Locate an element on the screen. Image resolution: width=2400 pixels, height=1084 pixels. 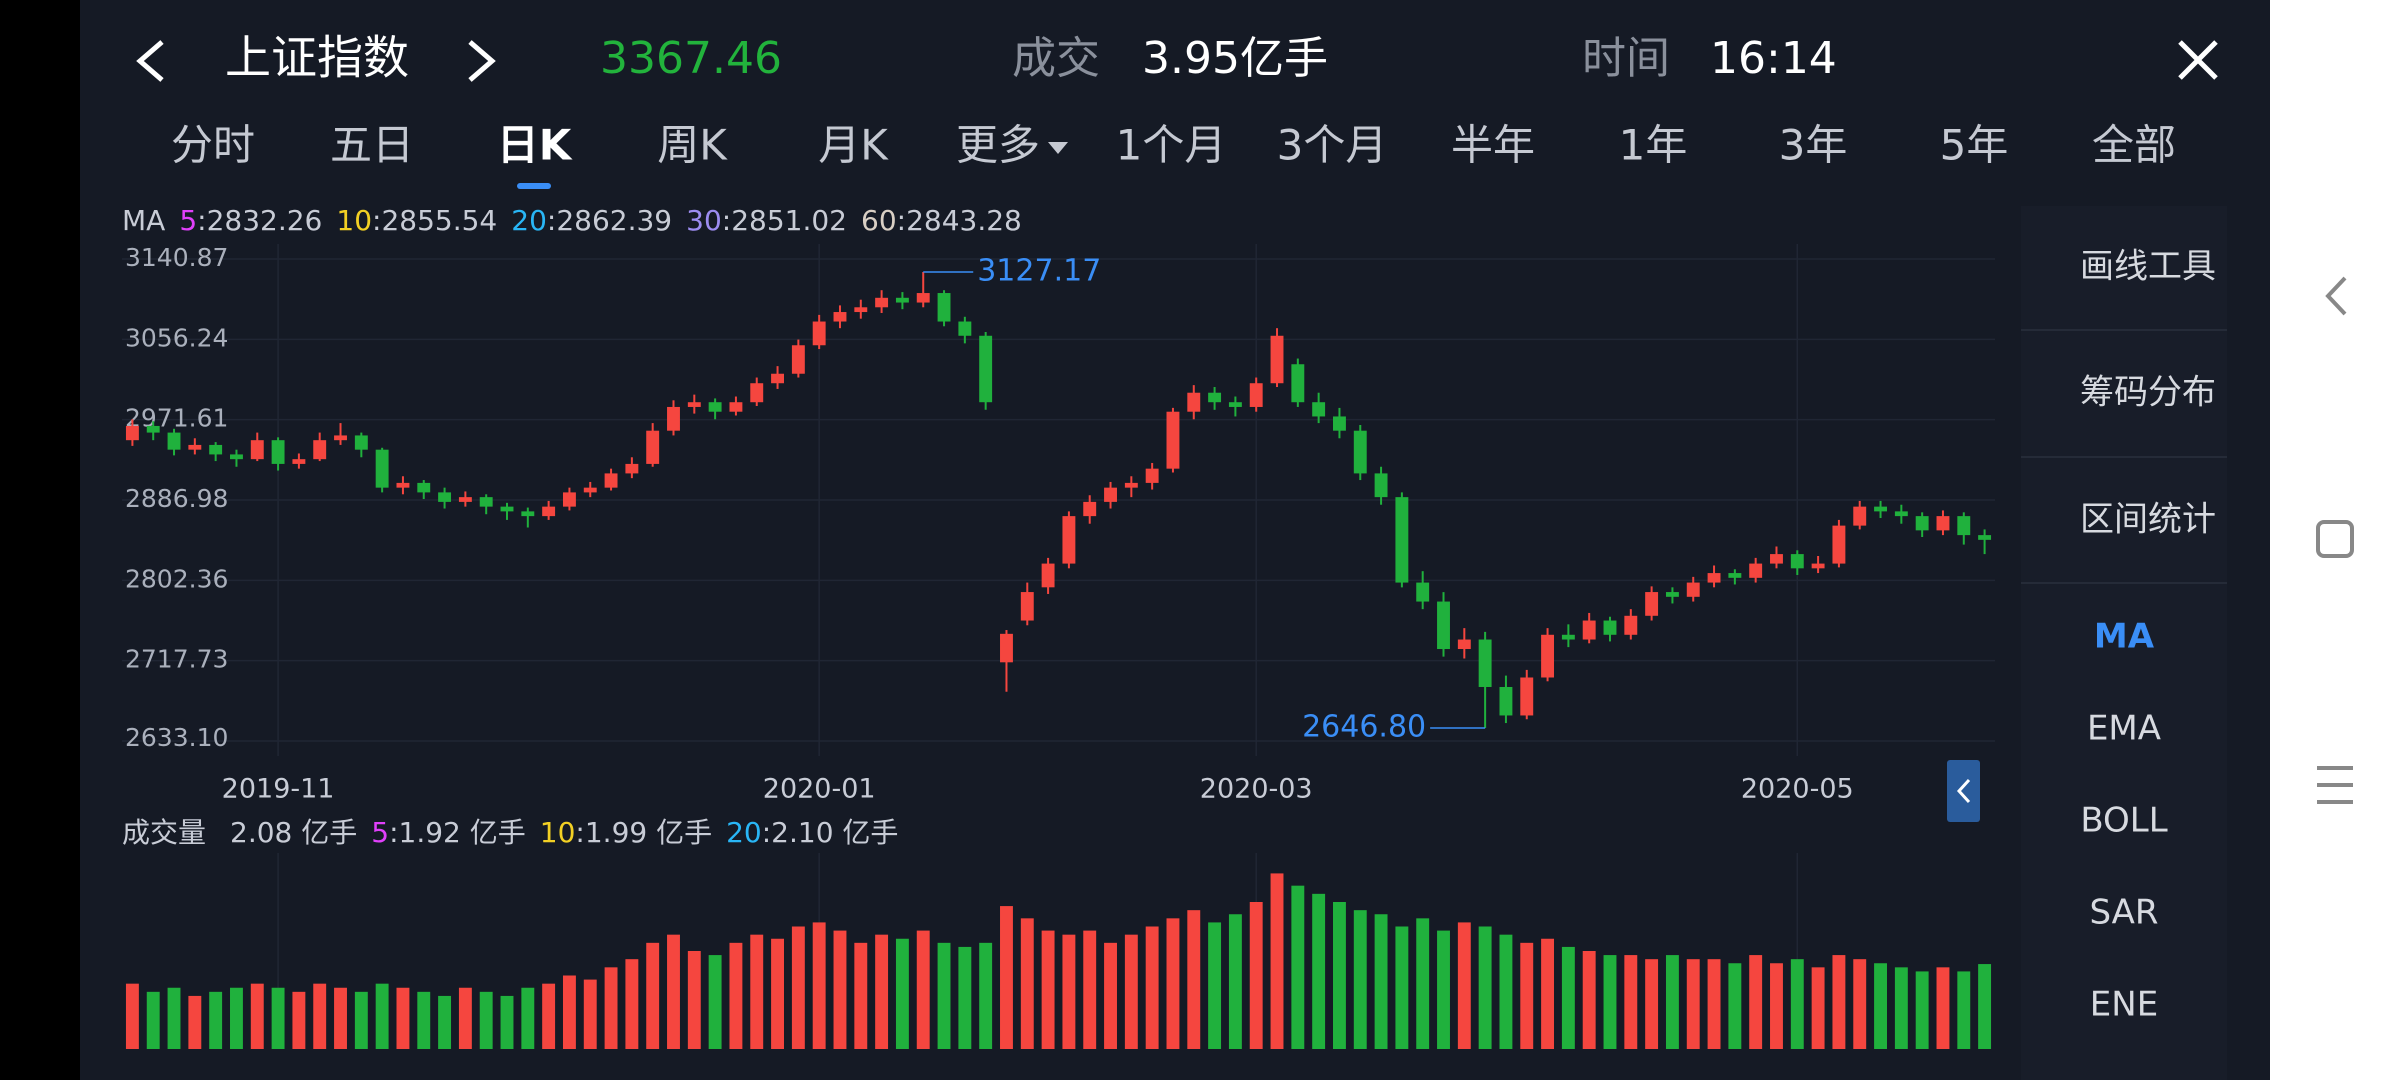
tab: 全部 is located at coordinates (2134, 145).